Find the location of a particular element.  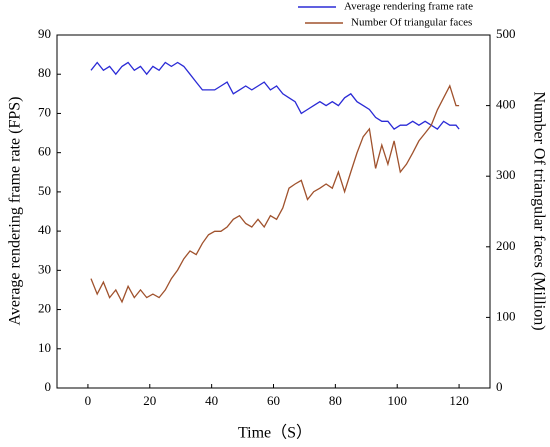

legend-label: Number Of triangular faces is located at coordinates (411, 23).